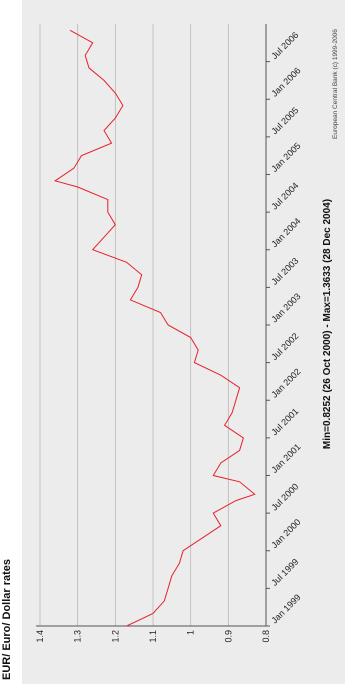 This screenshot has width=345, height=684. What do you see at coordinates (191, 632) in the screenshot?
I see `y-tick-label: 1` at bounding box center [191, 632].